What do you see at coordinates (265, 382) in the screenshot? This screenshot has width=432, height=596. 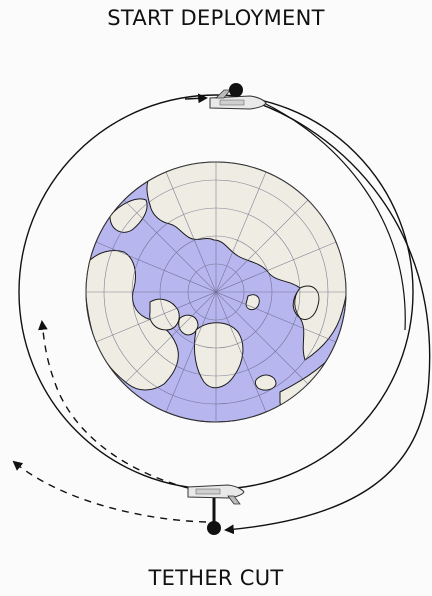 I see `landmass-iceland` at bounding box center [265, 382].